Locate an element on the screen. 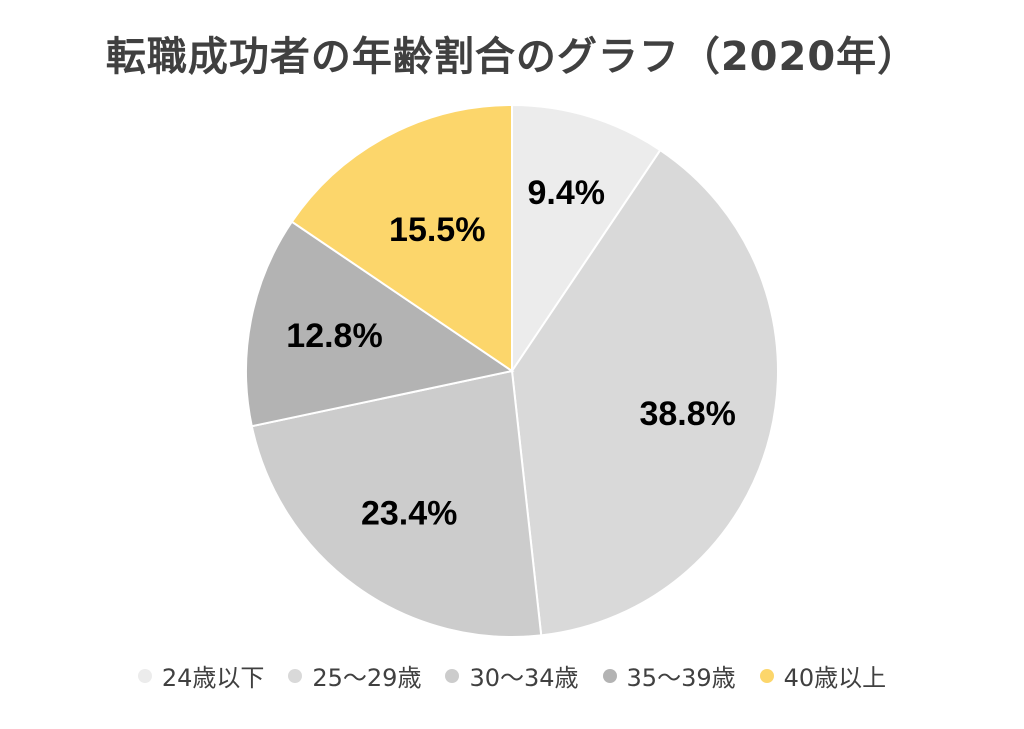 This screenshot has height=729, width=1024. legend-item-5: 40歳以上 is located at coordinates (823, 675).